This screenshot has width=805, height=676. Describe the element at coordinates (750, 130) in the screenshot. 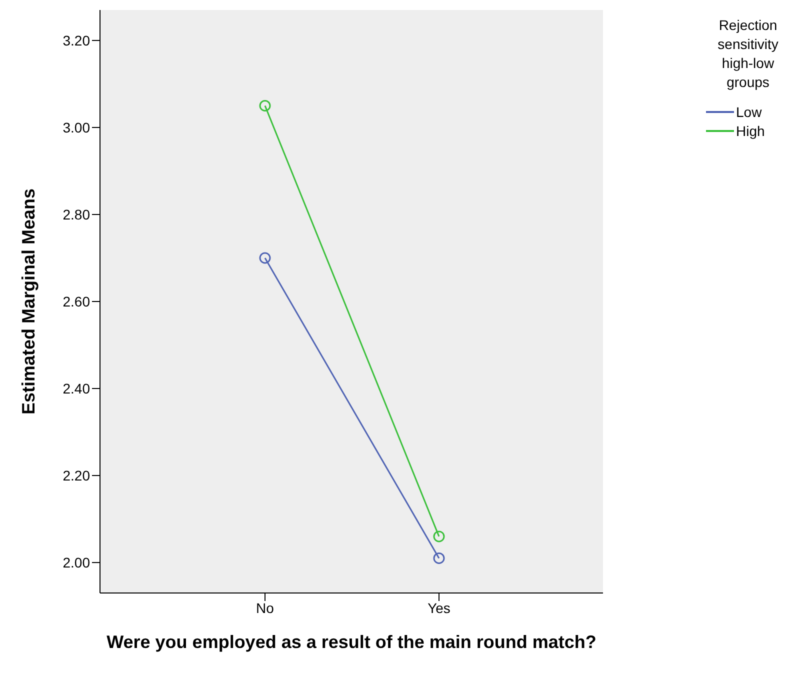

I see `legend-label: High` at that location.